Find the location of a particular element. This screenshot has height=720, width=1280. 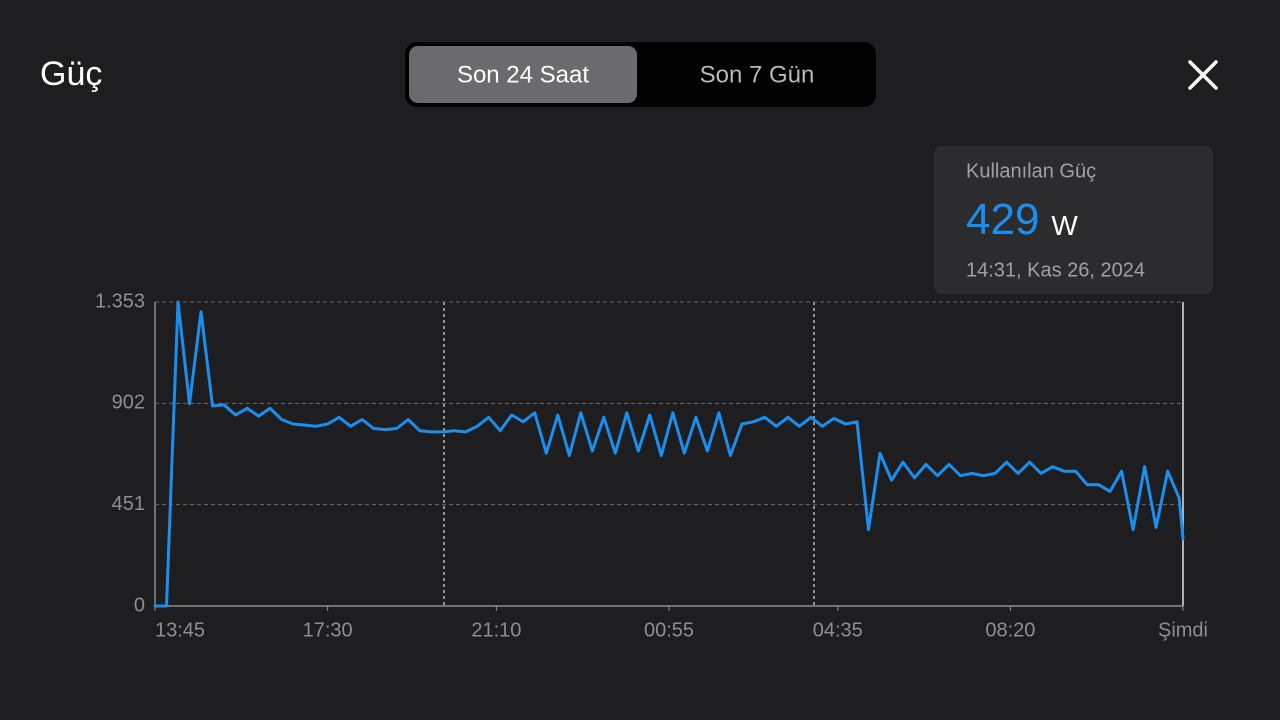

close-icon-stroke is located at coordinates (1203, 75).